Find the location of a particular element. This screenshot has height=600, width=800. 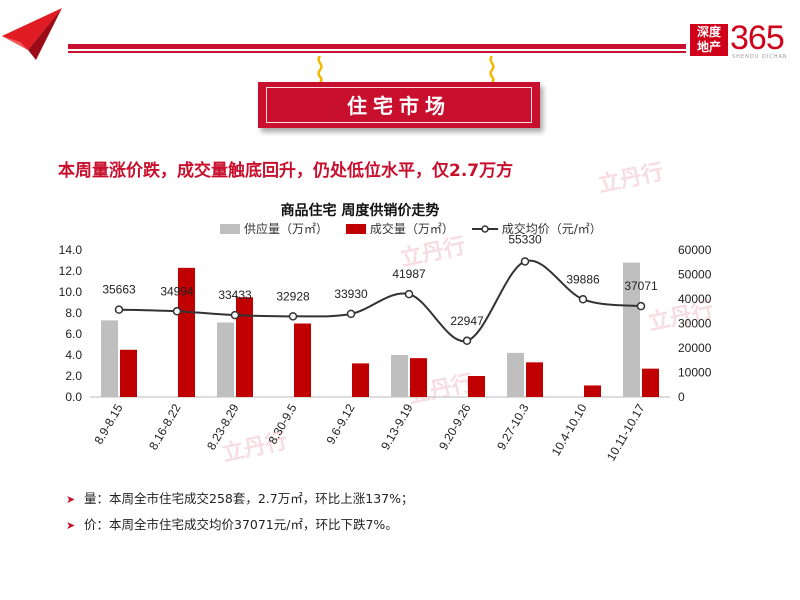

legend-item-price: 成交均价（元/㎡） is located at coordinates (536, 228).